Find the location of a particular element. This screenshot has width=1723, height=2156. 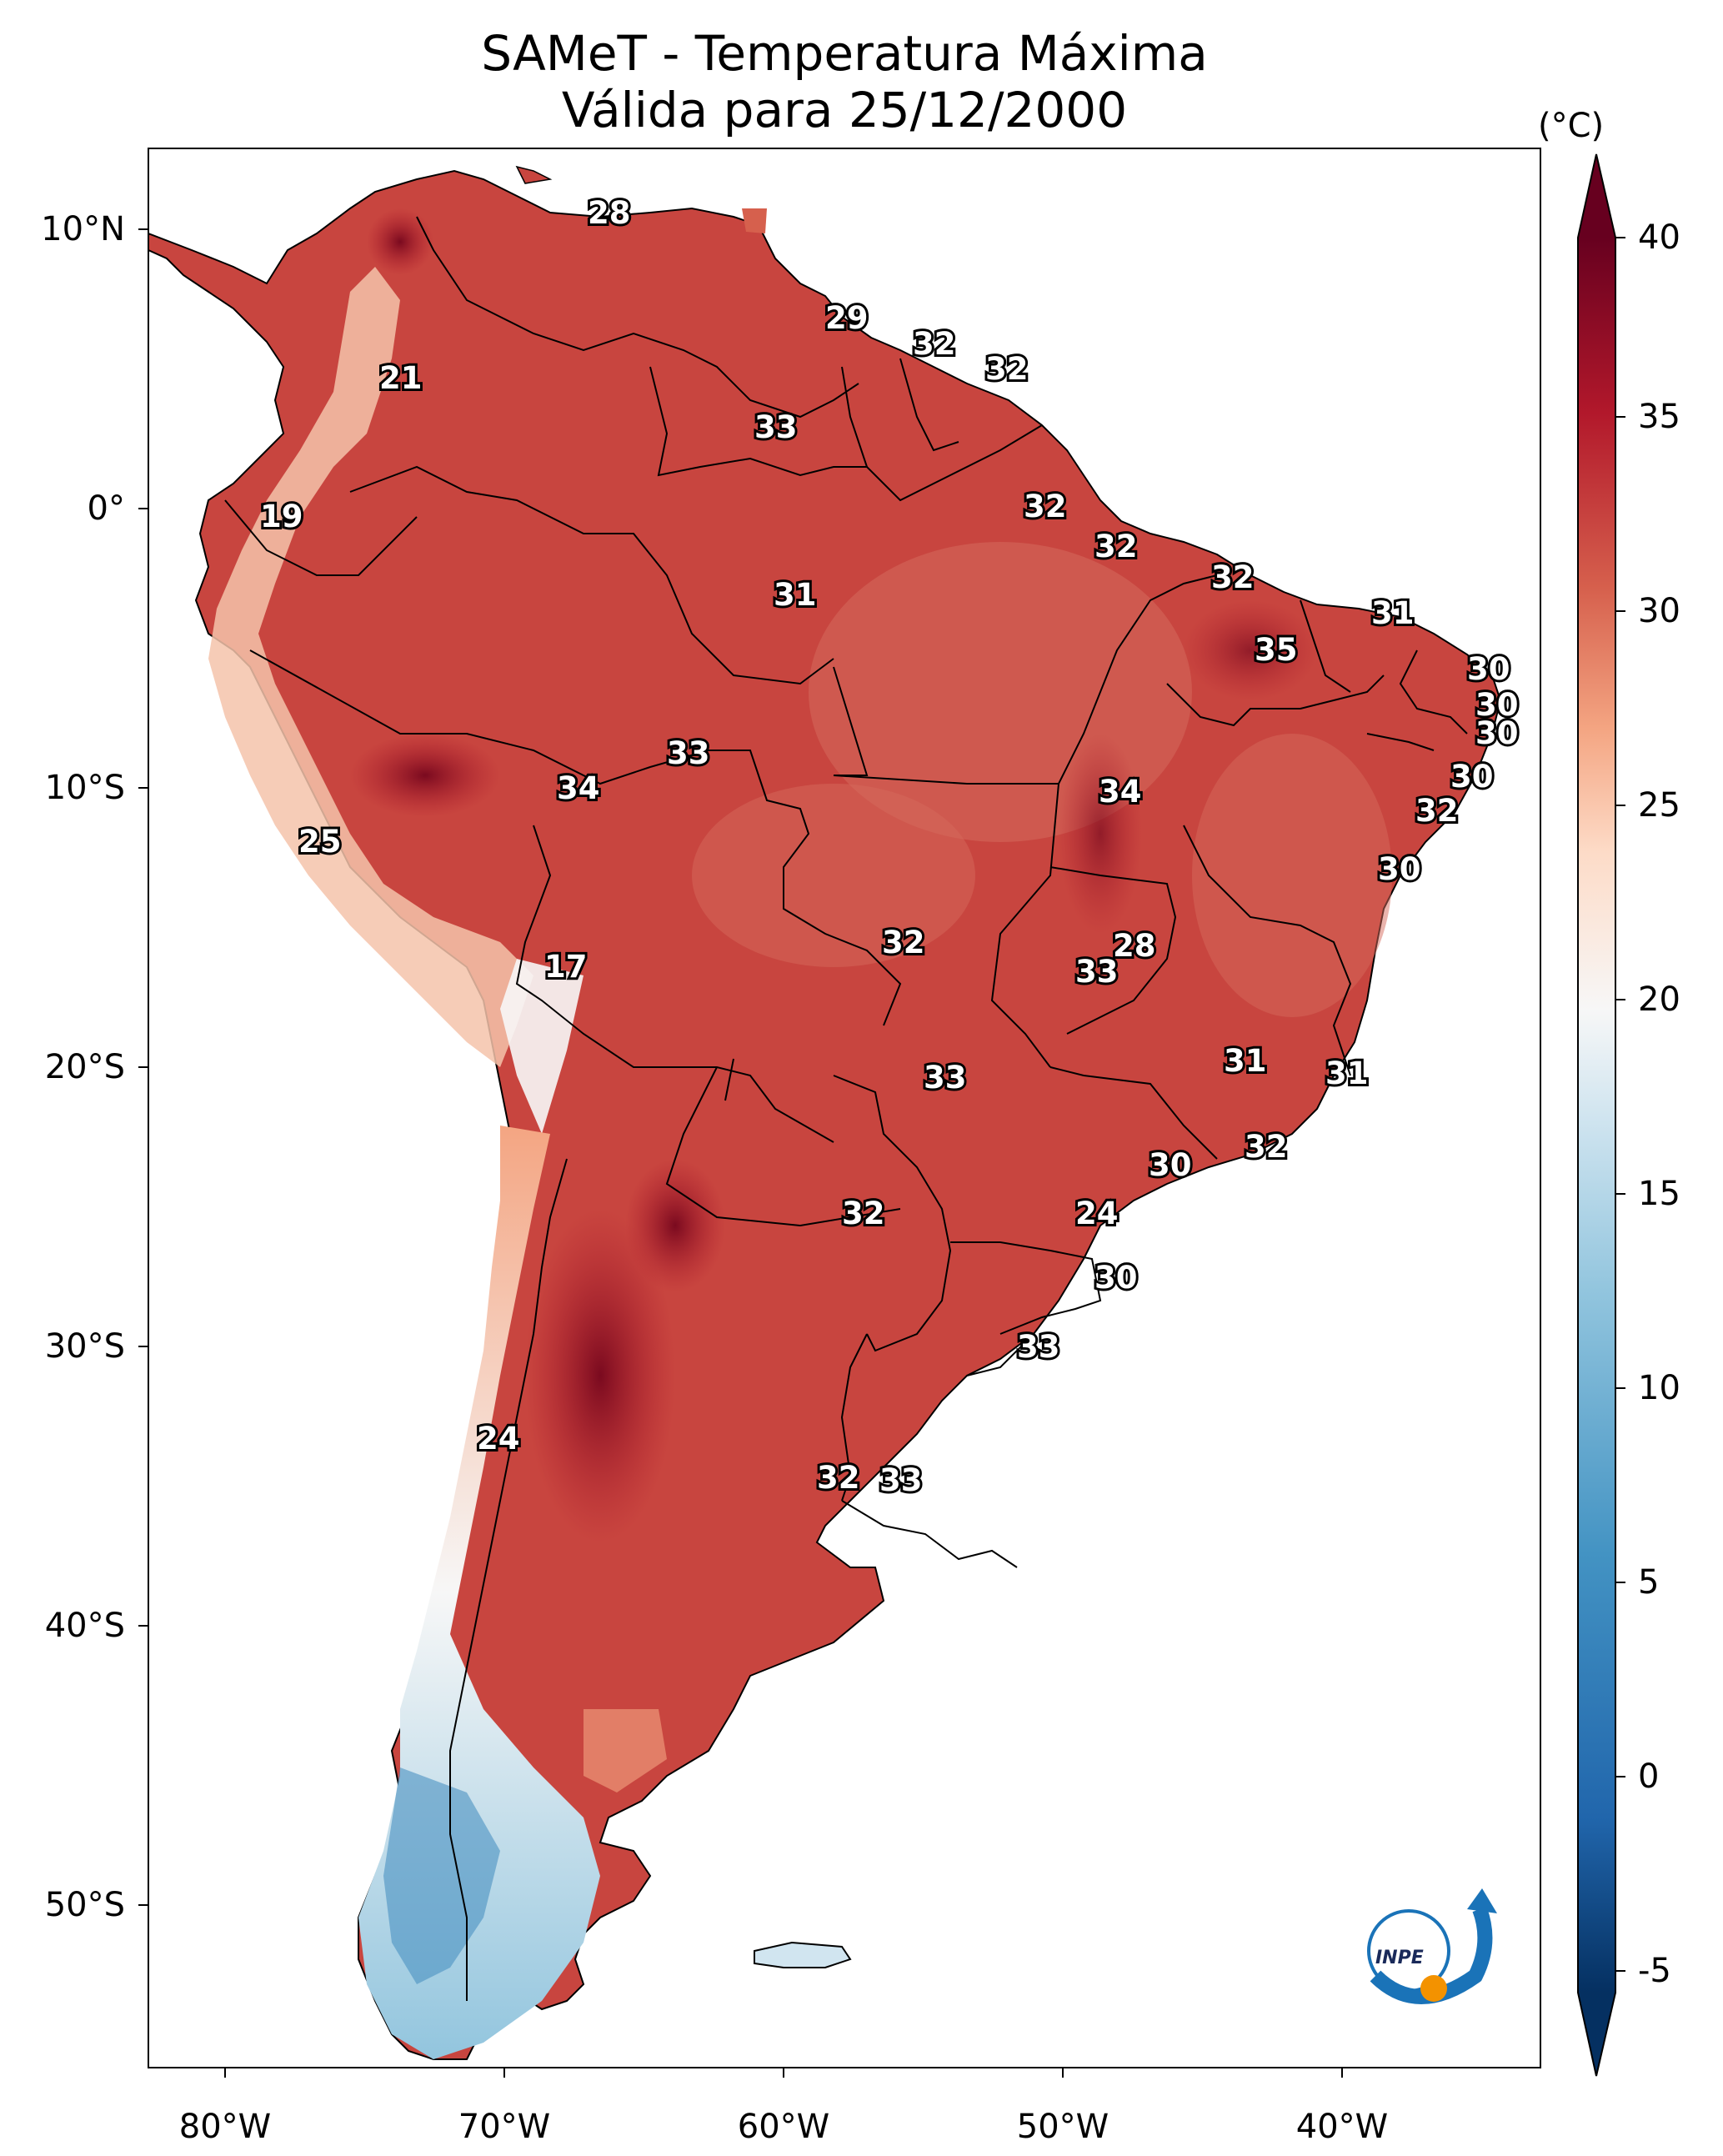

station-value: 21 is located at coordinates (401, 378).